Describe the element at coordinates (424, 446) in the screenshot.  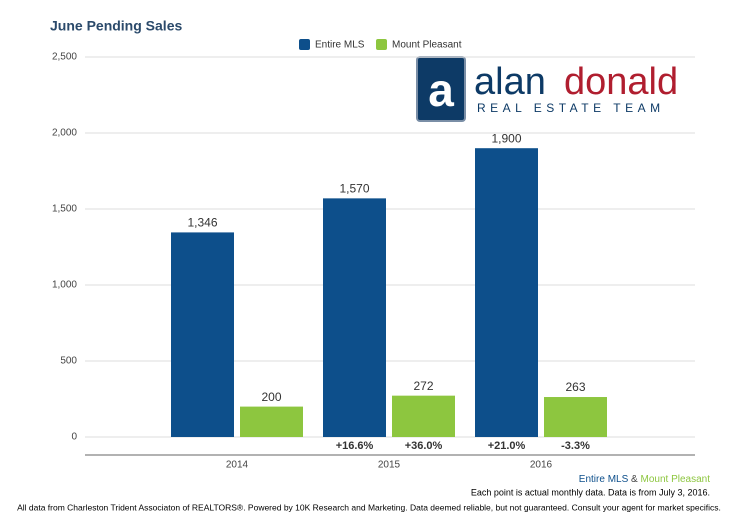
I see `change-label: +36.0%` at that location.